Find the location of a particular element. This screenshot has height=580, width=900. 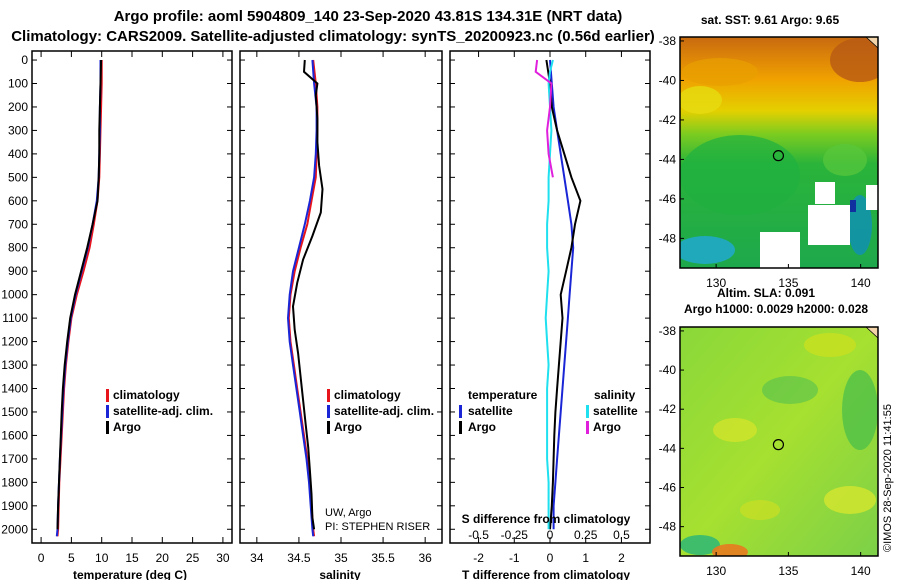

depth-tick-label: 1600 is located at coordinates (14, 435).